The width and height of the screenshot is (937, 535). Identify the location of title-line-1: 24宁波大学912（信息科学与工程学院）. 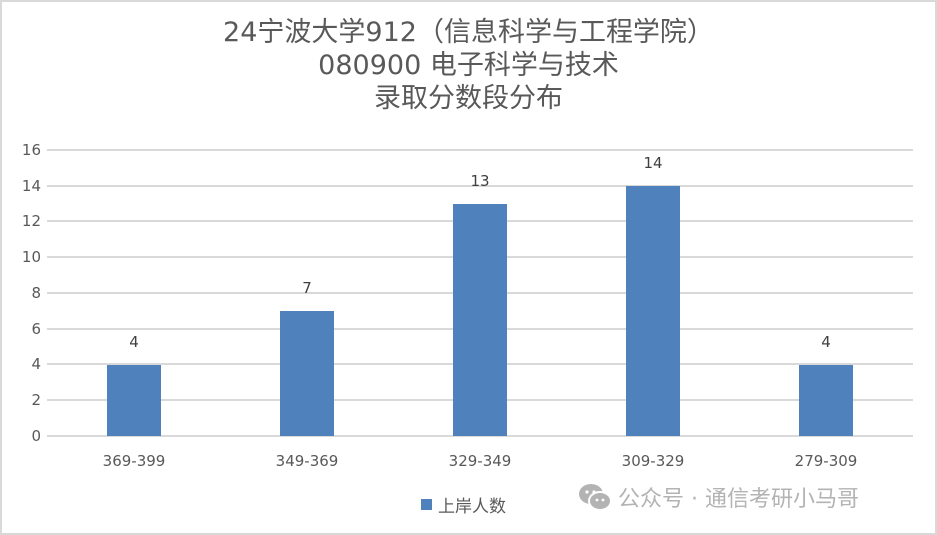
(468, 32).